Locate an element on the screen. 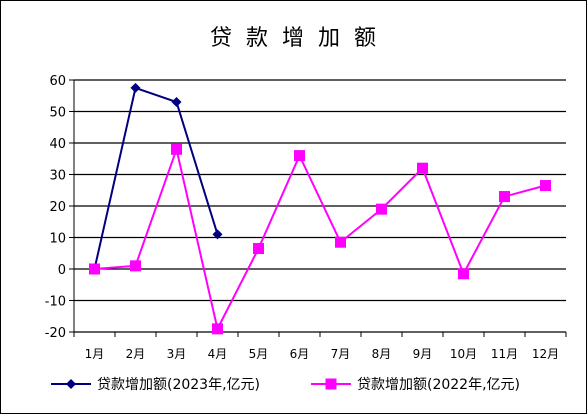 Image resolution: width=587 pixels, height=414 pixels. legend-label-1: 贷款增加额(2023年,亿元) is located at coordinates (178, 385).